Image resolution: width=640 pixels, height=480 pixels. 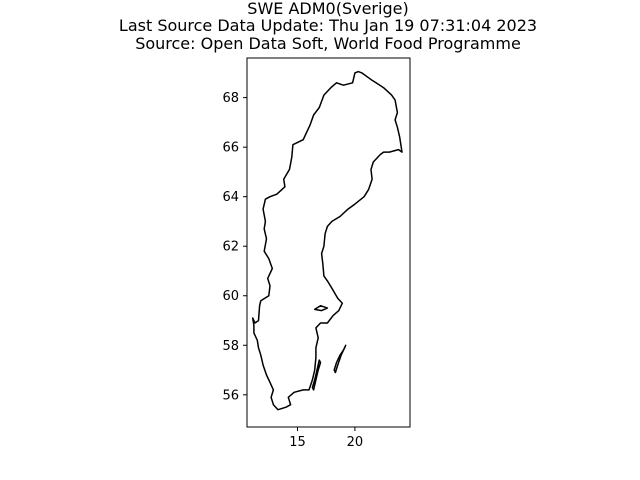 I want to click on y-tick-label: 66, so click(x=230, y=148).